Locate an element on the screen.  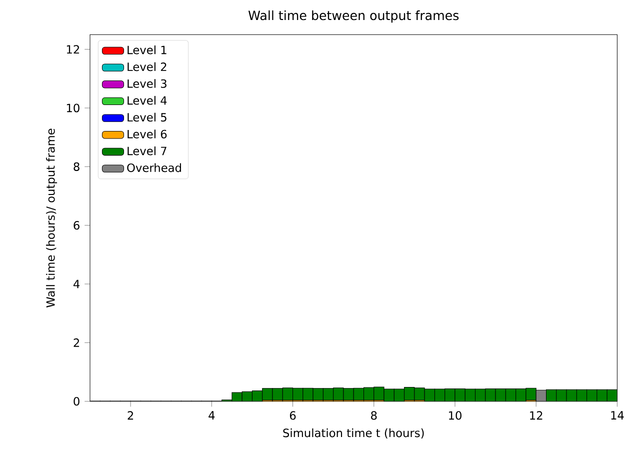
x-tick-label: 2 is located at coordinates (131, 415).